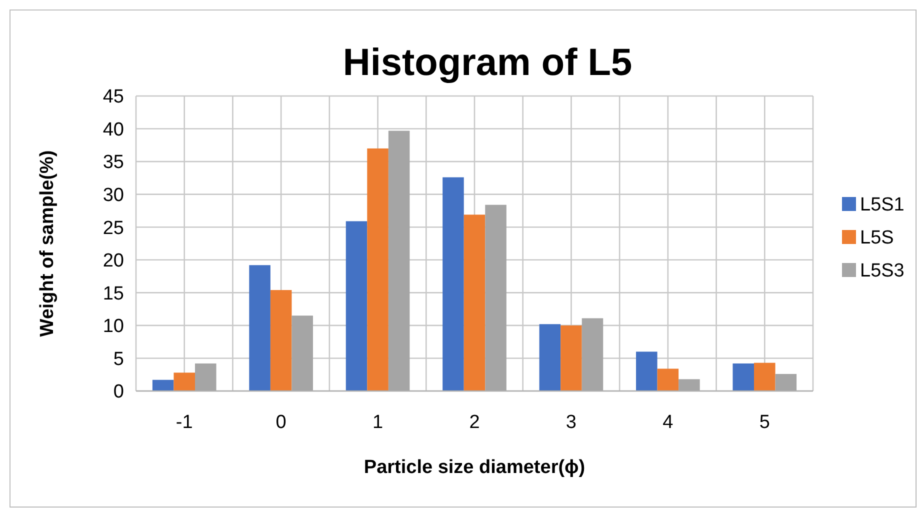  Describe the element at coordinates (113, 129) in the screenshot. I see `y-tick-label: 40` at that location.